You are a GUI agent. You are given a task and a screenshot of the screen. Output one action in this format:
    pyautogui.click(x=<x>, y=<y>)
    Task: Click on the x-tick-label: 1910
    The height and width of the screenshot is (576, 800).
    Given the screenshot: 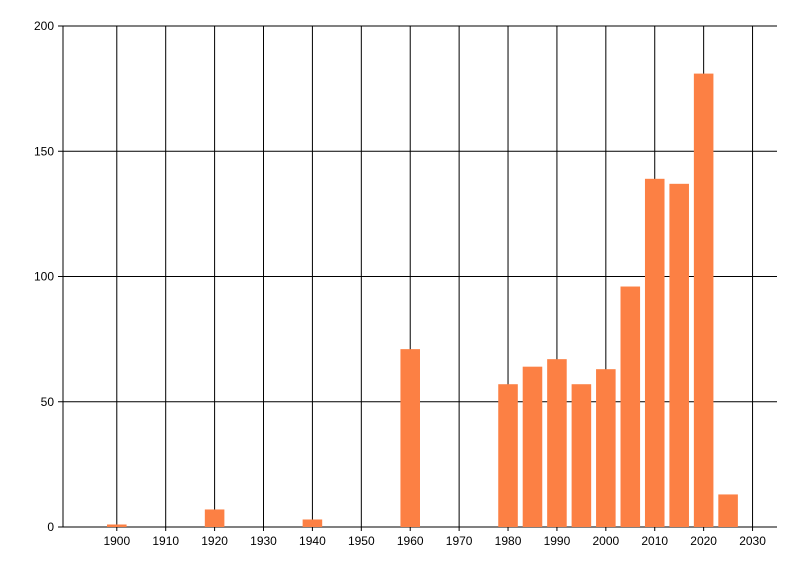 What is the action you would take?
    pyautogui.click(x=165, y=541)
    